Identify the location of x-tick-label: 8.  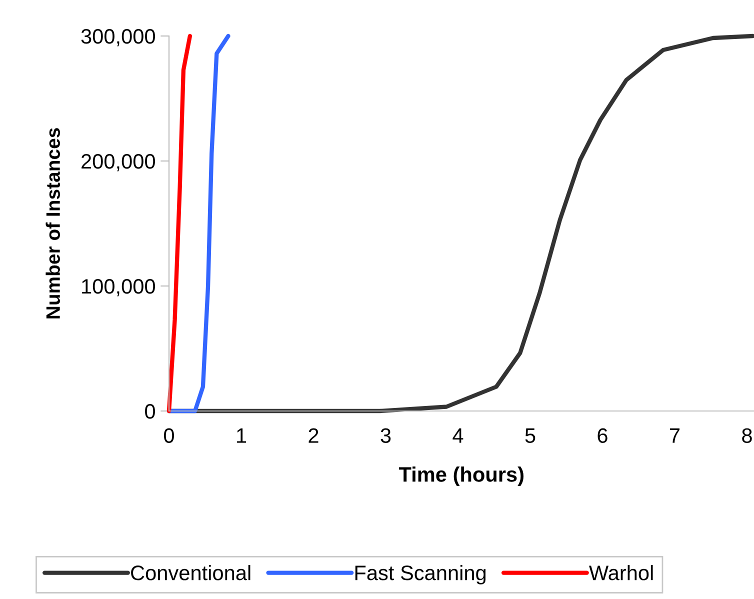
(747, 435).